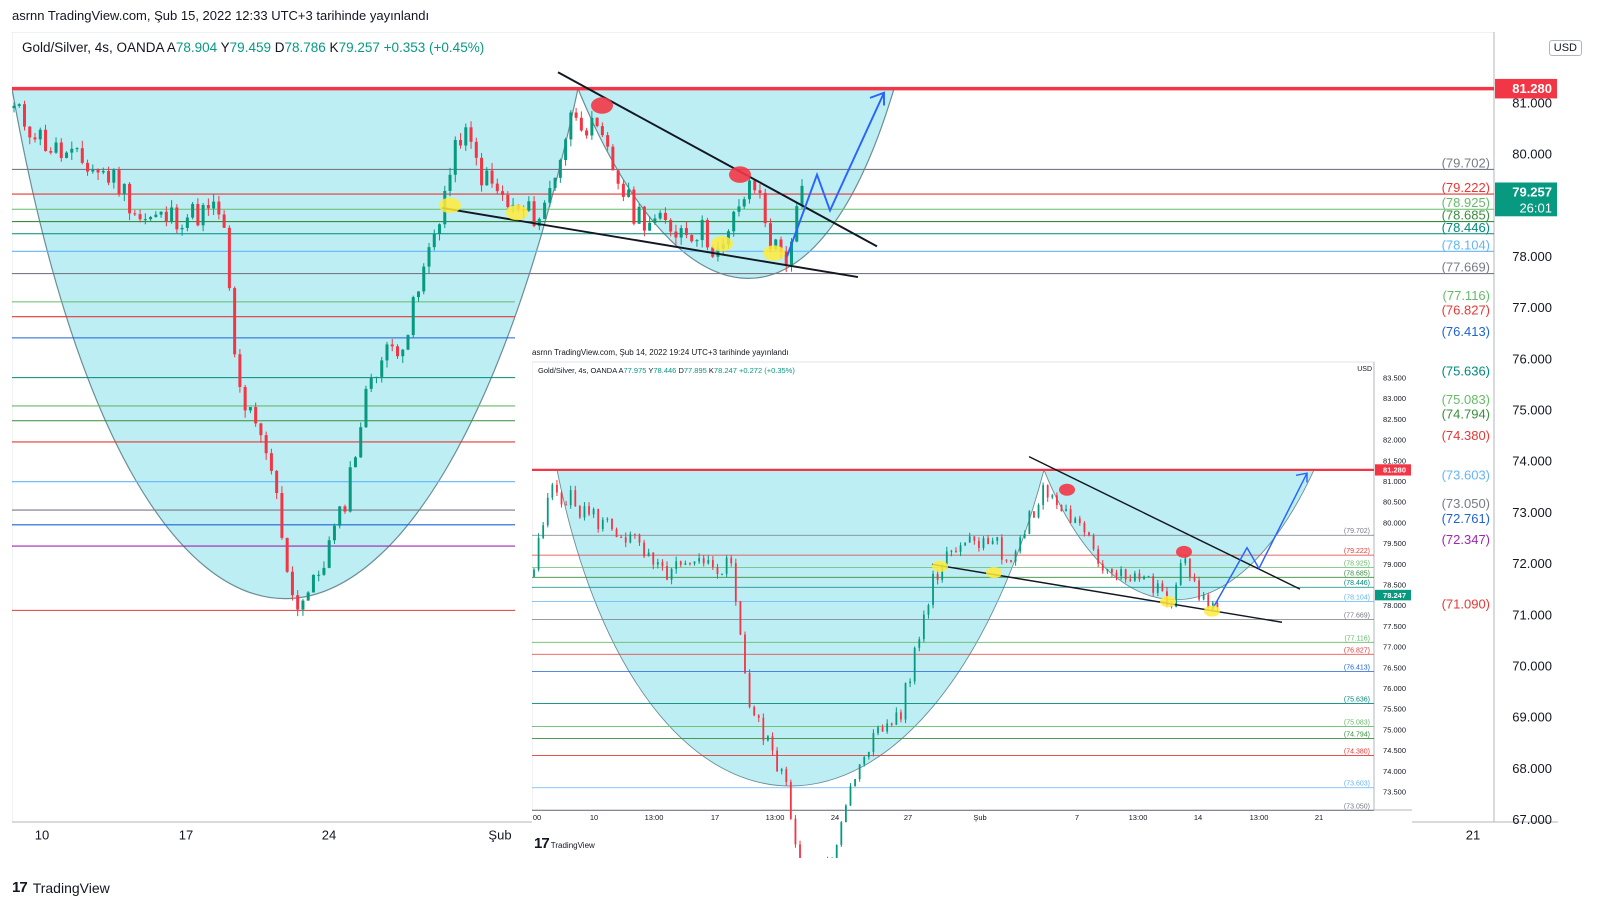  Describe the element at coordinates (196, 47) in the screenshot. I see `legend-open-value: 78.904` at that location.